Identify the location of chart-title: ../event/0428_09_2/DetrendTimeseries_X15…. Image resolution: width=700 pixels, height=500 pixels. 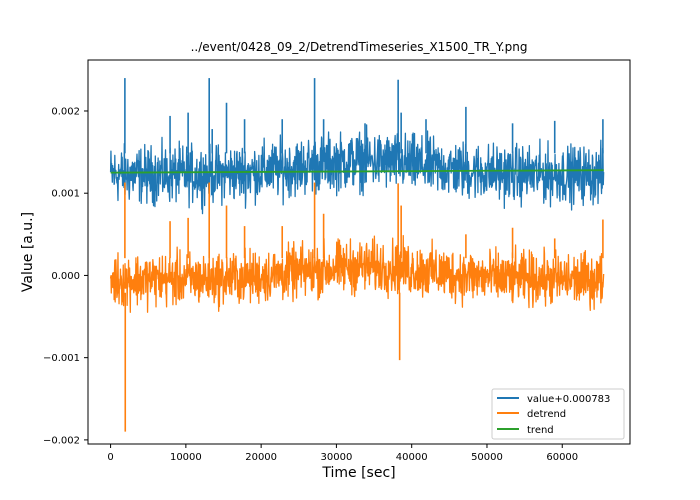
(359, 47).